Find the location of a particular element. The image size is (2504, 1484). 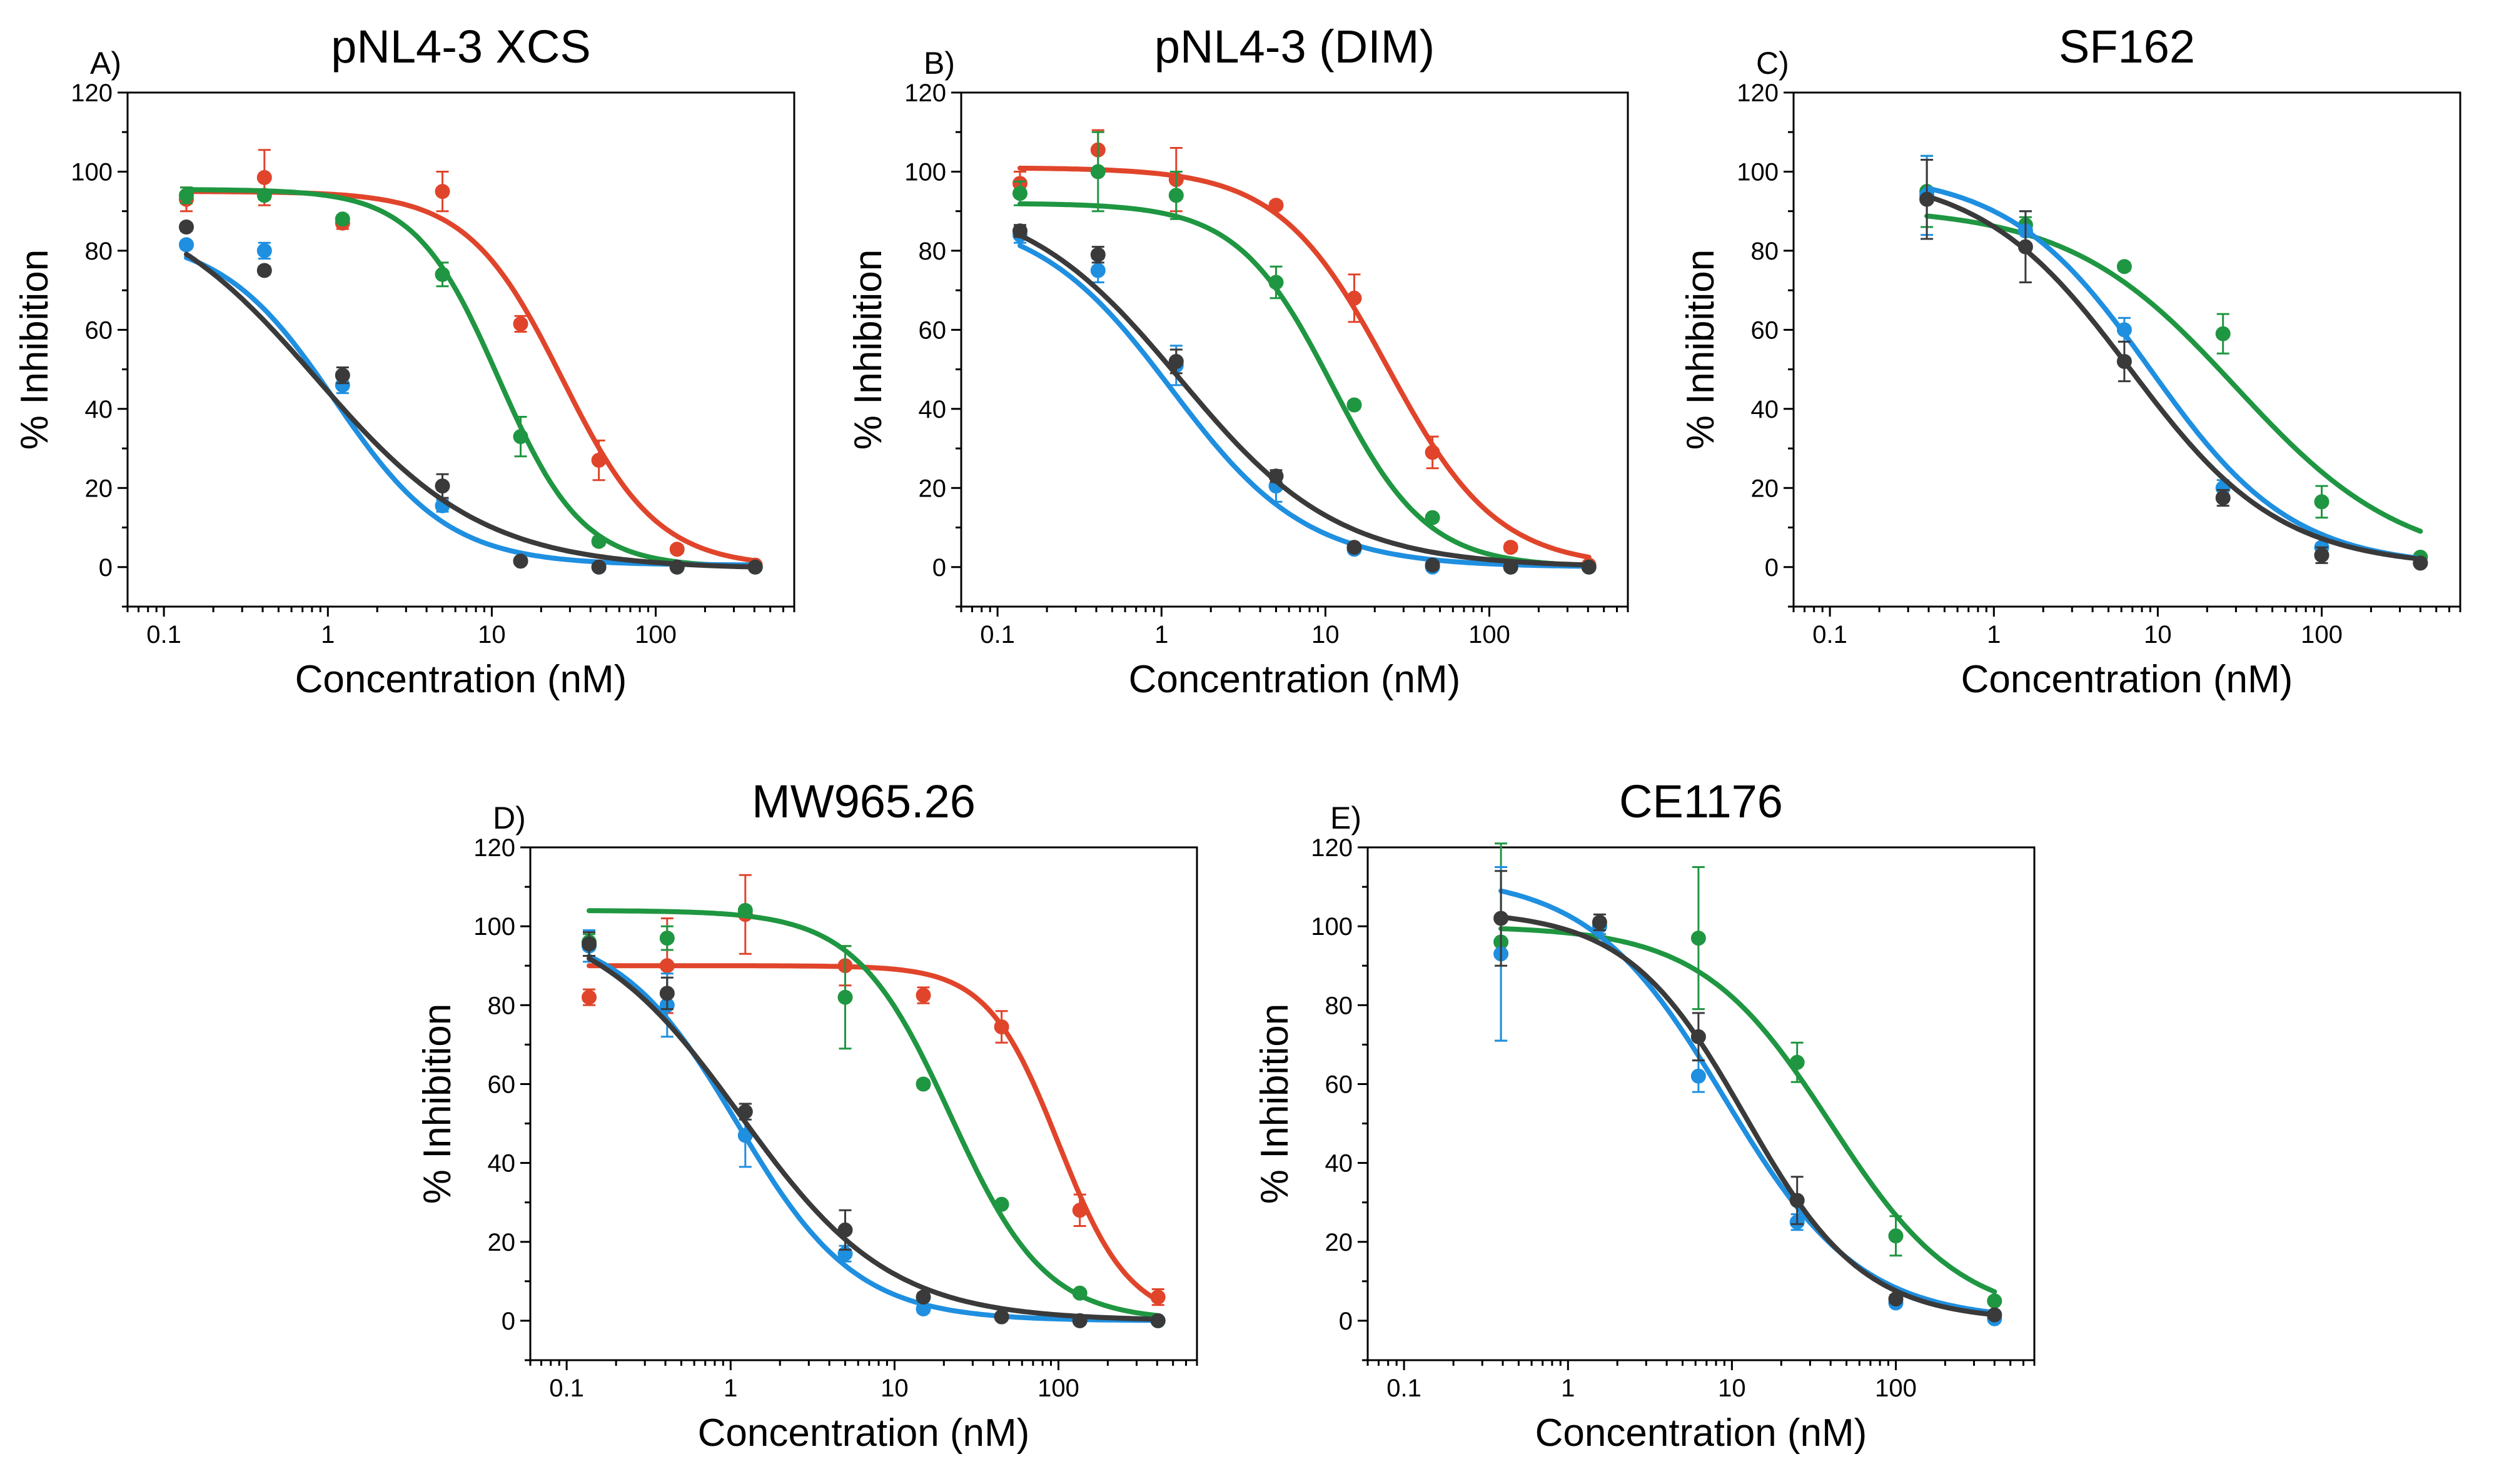

plot-frame is located at coordinates (1701, 1103).